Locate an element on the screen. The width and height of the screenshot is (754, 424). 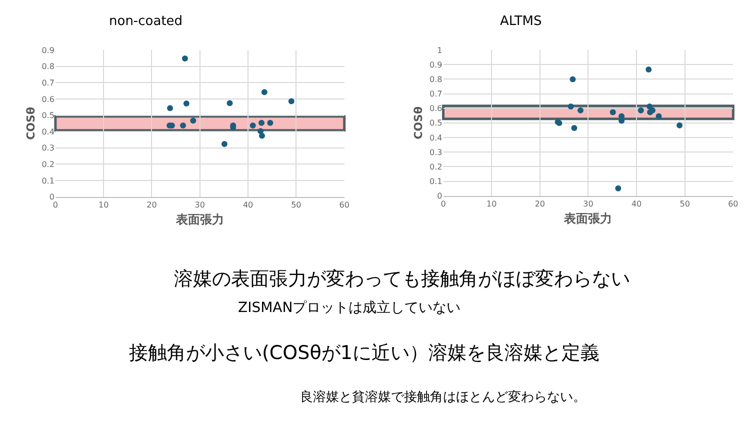
y-tick-label: 1 is located at coordinates (439, 50).